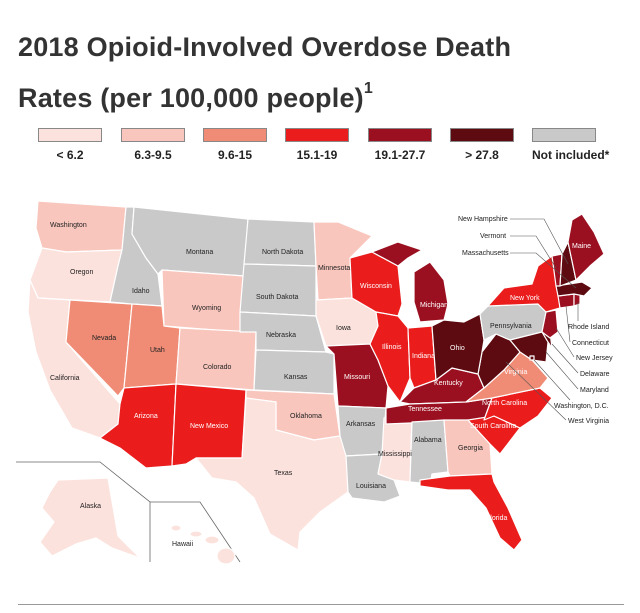  What do you see at coordinates (153, 155) in the screenshot?
I see `legend-label: 6.3-9.5` at bounding box center [153, 155].